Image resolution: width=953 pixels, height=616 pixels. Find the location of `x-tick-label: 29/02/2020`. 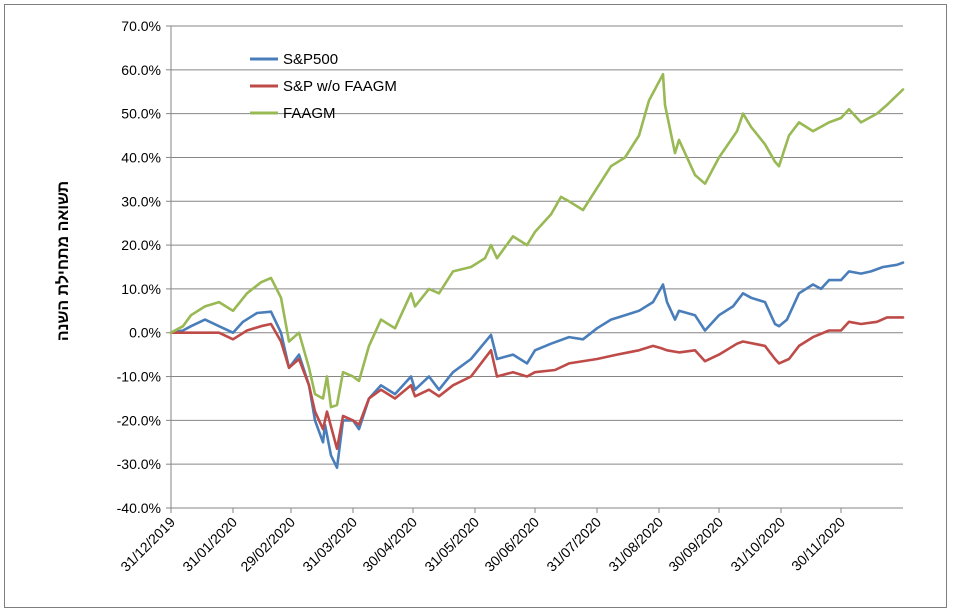

x-tick-label: 29/02/2020 is located at coordinates (267, 544).